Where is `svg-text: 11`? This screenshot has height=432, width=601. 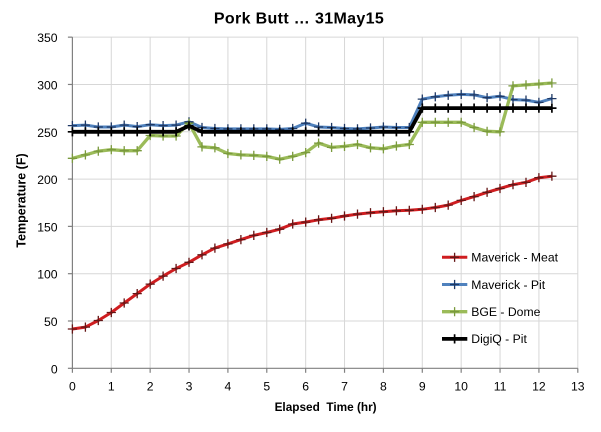
svg-text: 11 is located at coordinates (500, 386).